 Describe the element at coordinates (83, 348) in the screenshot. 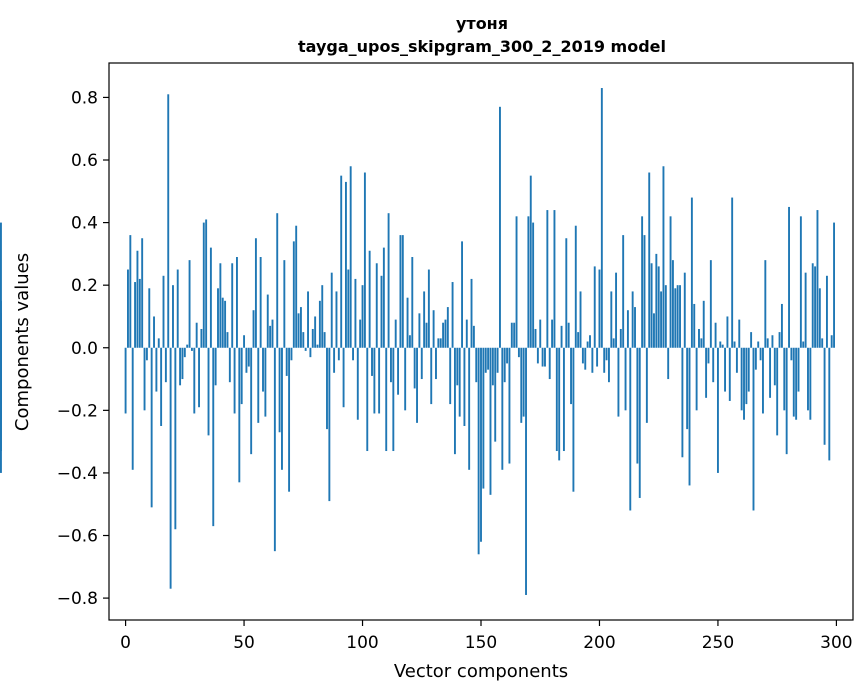

I see `y-axis: −0.8 −0.6 −0.4 −0.2 0.0 0.2 0.4 0.6 0.8` at that location.